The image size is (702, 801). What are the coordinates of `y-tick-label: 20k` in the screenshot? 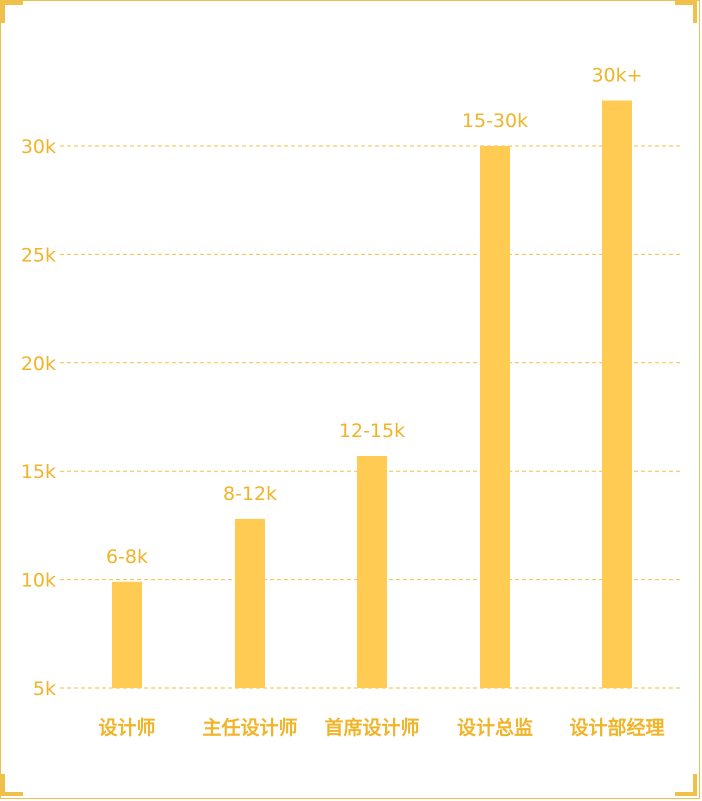 It's located at (38, 364).